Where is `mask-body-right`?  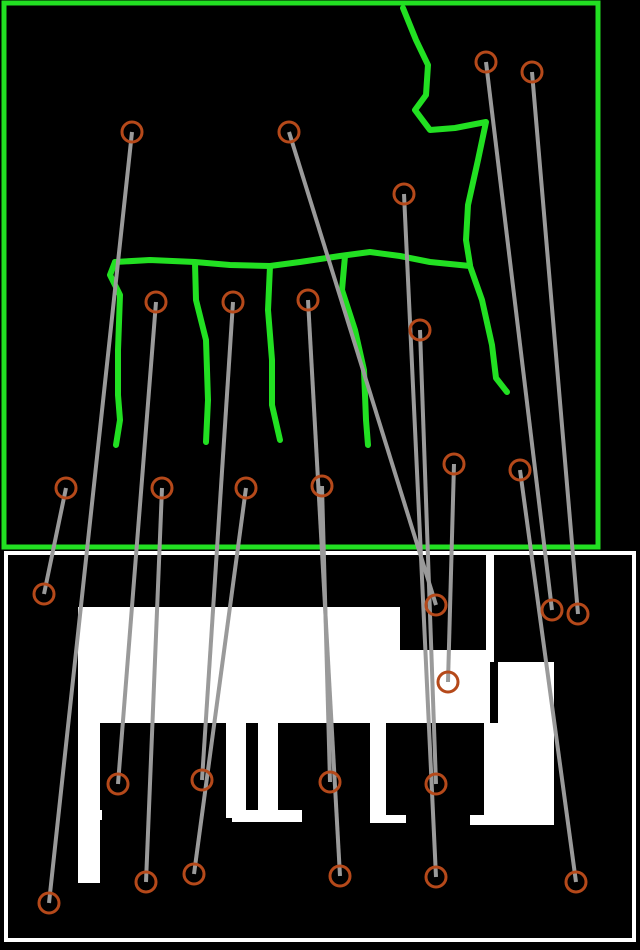
mask-body-right is located at coordinates (445, 686).